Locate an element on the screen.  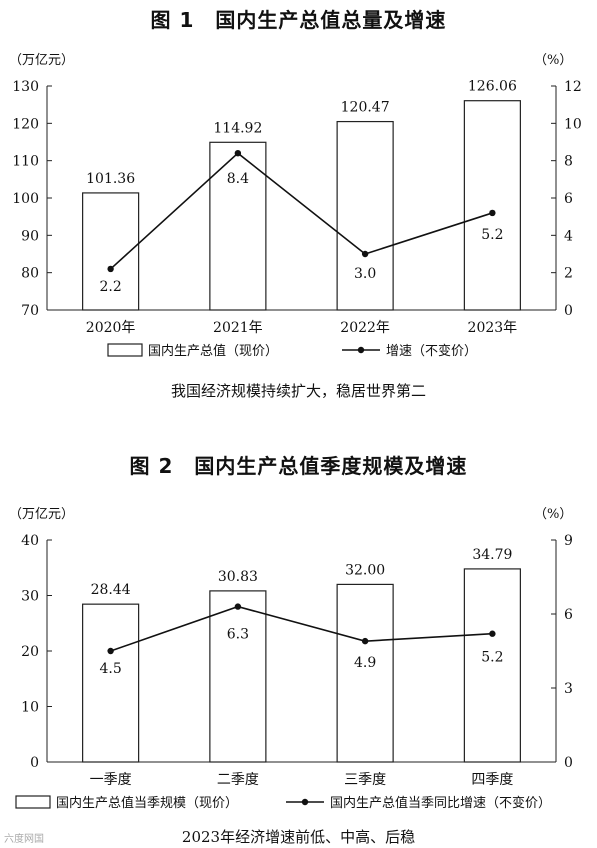
chart2-legend-bar-label: 国内生产总值当季规模（现价） is located at coordinates (147, 803).